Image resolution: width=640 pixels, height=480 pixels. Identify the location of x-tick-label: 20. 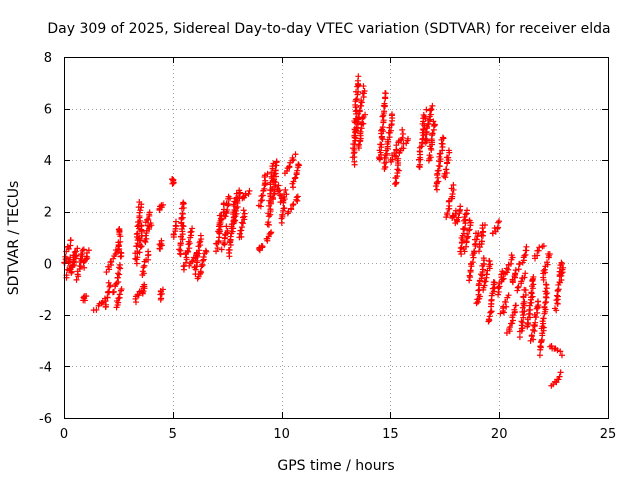
(499, 434).